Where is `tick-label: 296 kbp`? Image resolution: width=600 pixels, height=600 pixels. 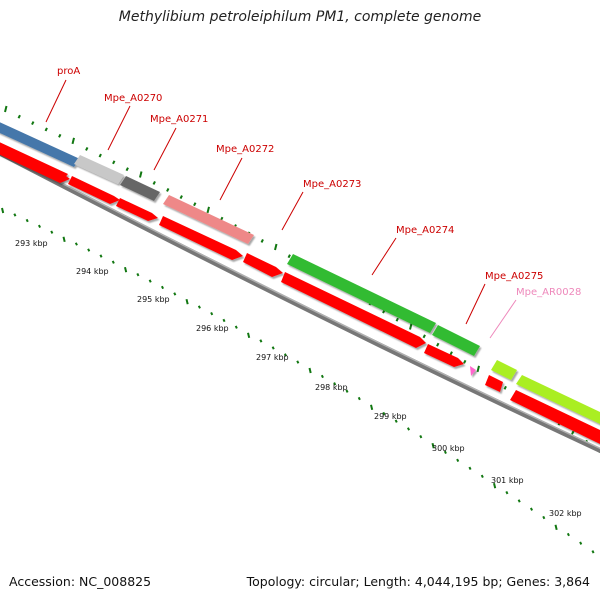 tick-label: 296 kbp is located at coordinates (212, 328).